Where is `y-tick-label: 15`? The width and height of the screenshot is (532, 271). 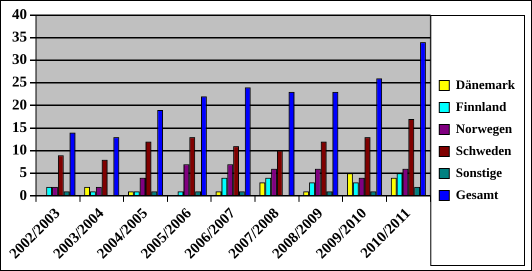
y-tick-label: 15 is located at coordinates (19, 128).